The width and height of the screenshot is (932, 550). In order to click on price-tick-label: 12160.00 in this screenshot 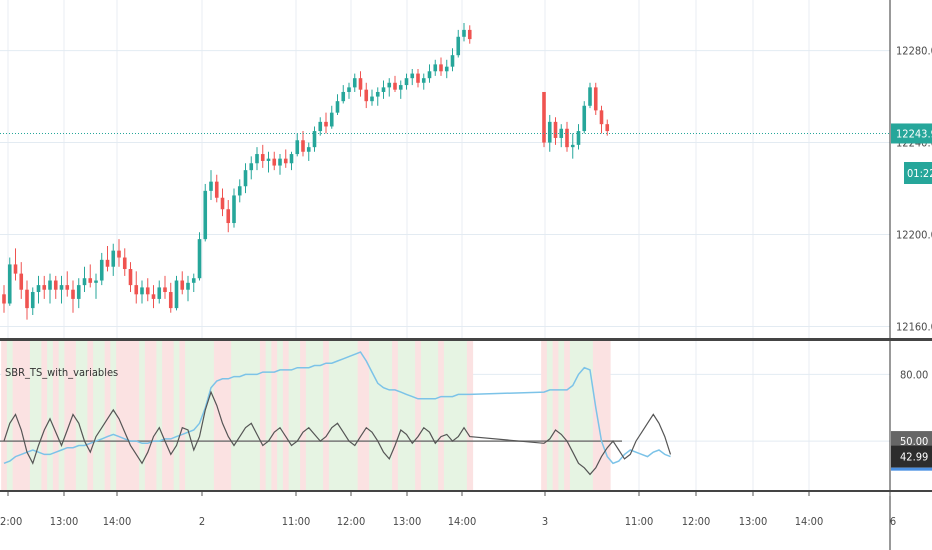, I will do `click(914, 327)`.